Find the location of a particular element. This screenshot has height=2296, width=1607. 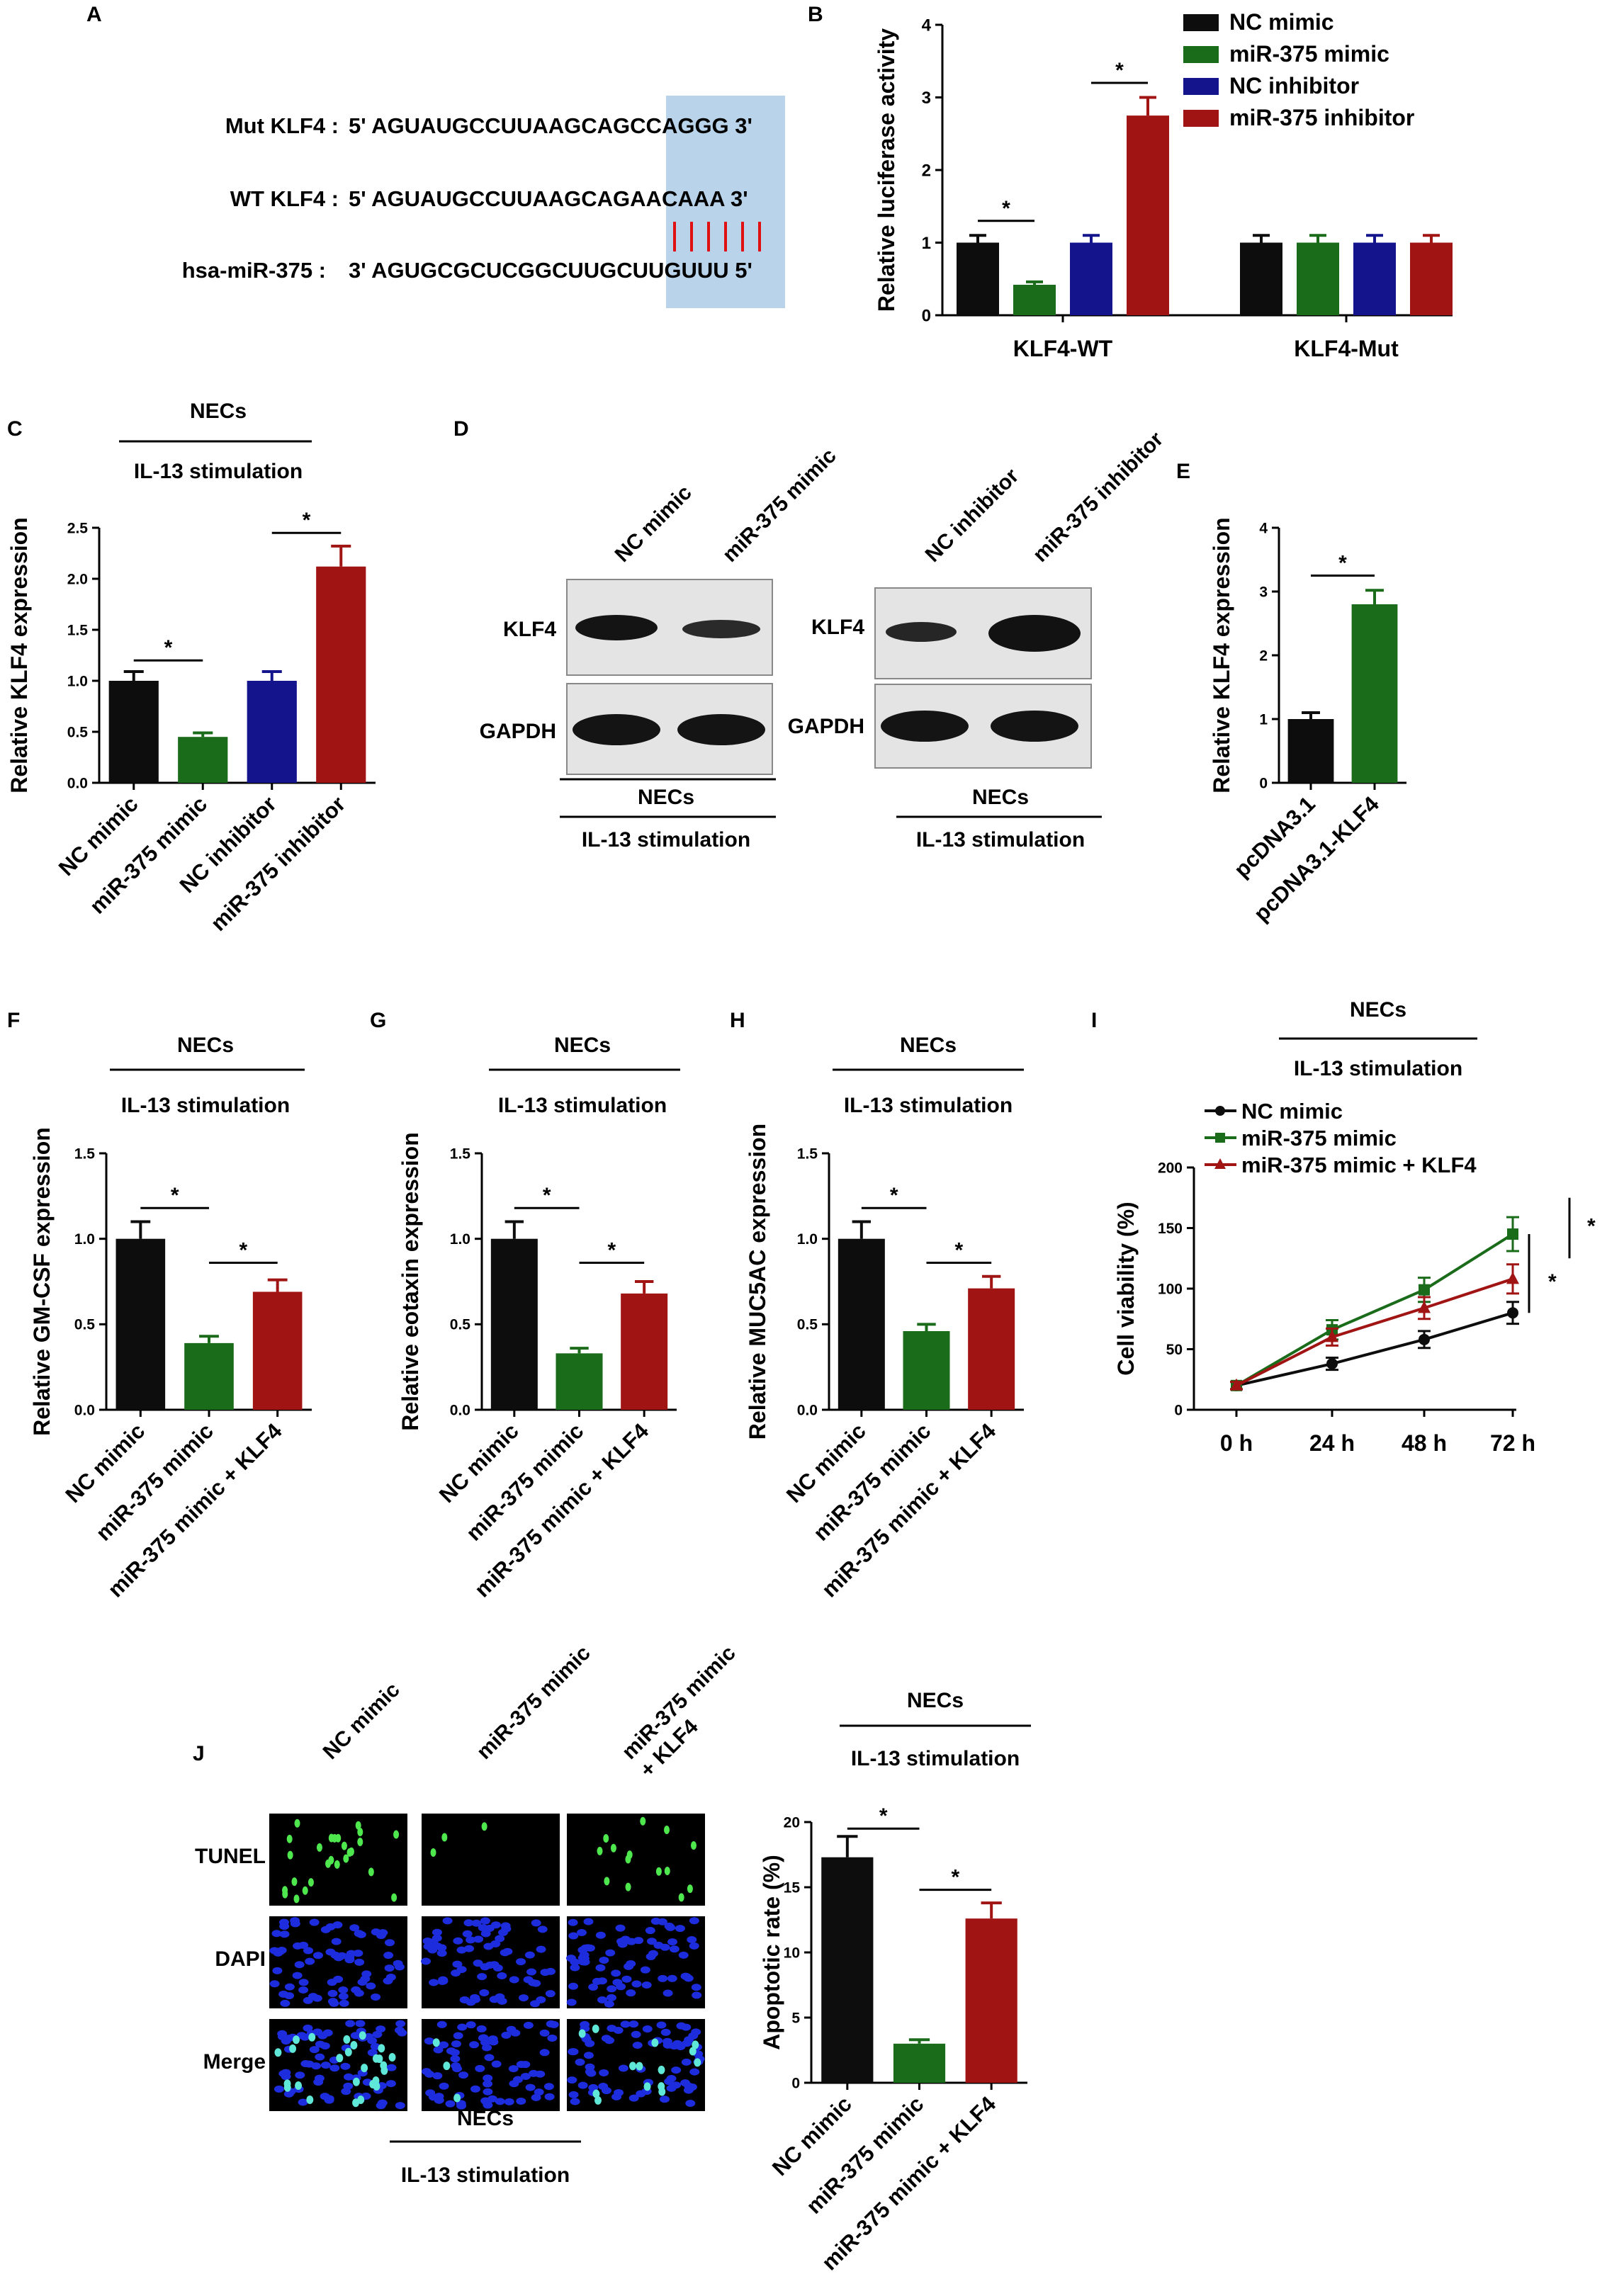

series-line is located at coordinates (1374, 1349).